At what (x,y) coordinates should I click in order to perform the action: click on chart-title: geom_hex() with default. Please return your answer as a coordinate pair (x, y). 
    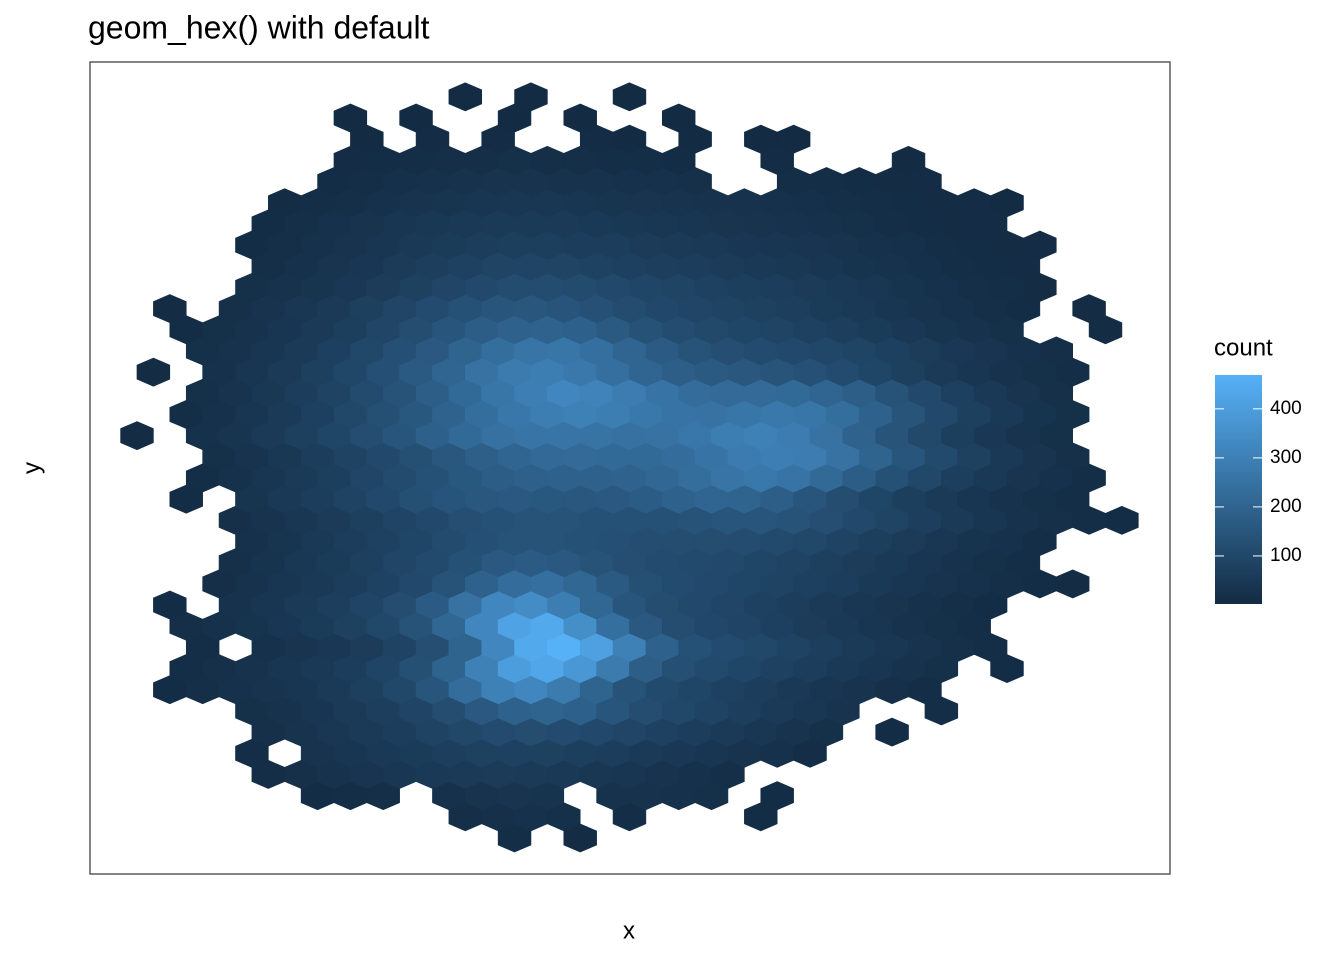
    Looking at the image, I should click on (259, 27).